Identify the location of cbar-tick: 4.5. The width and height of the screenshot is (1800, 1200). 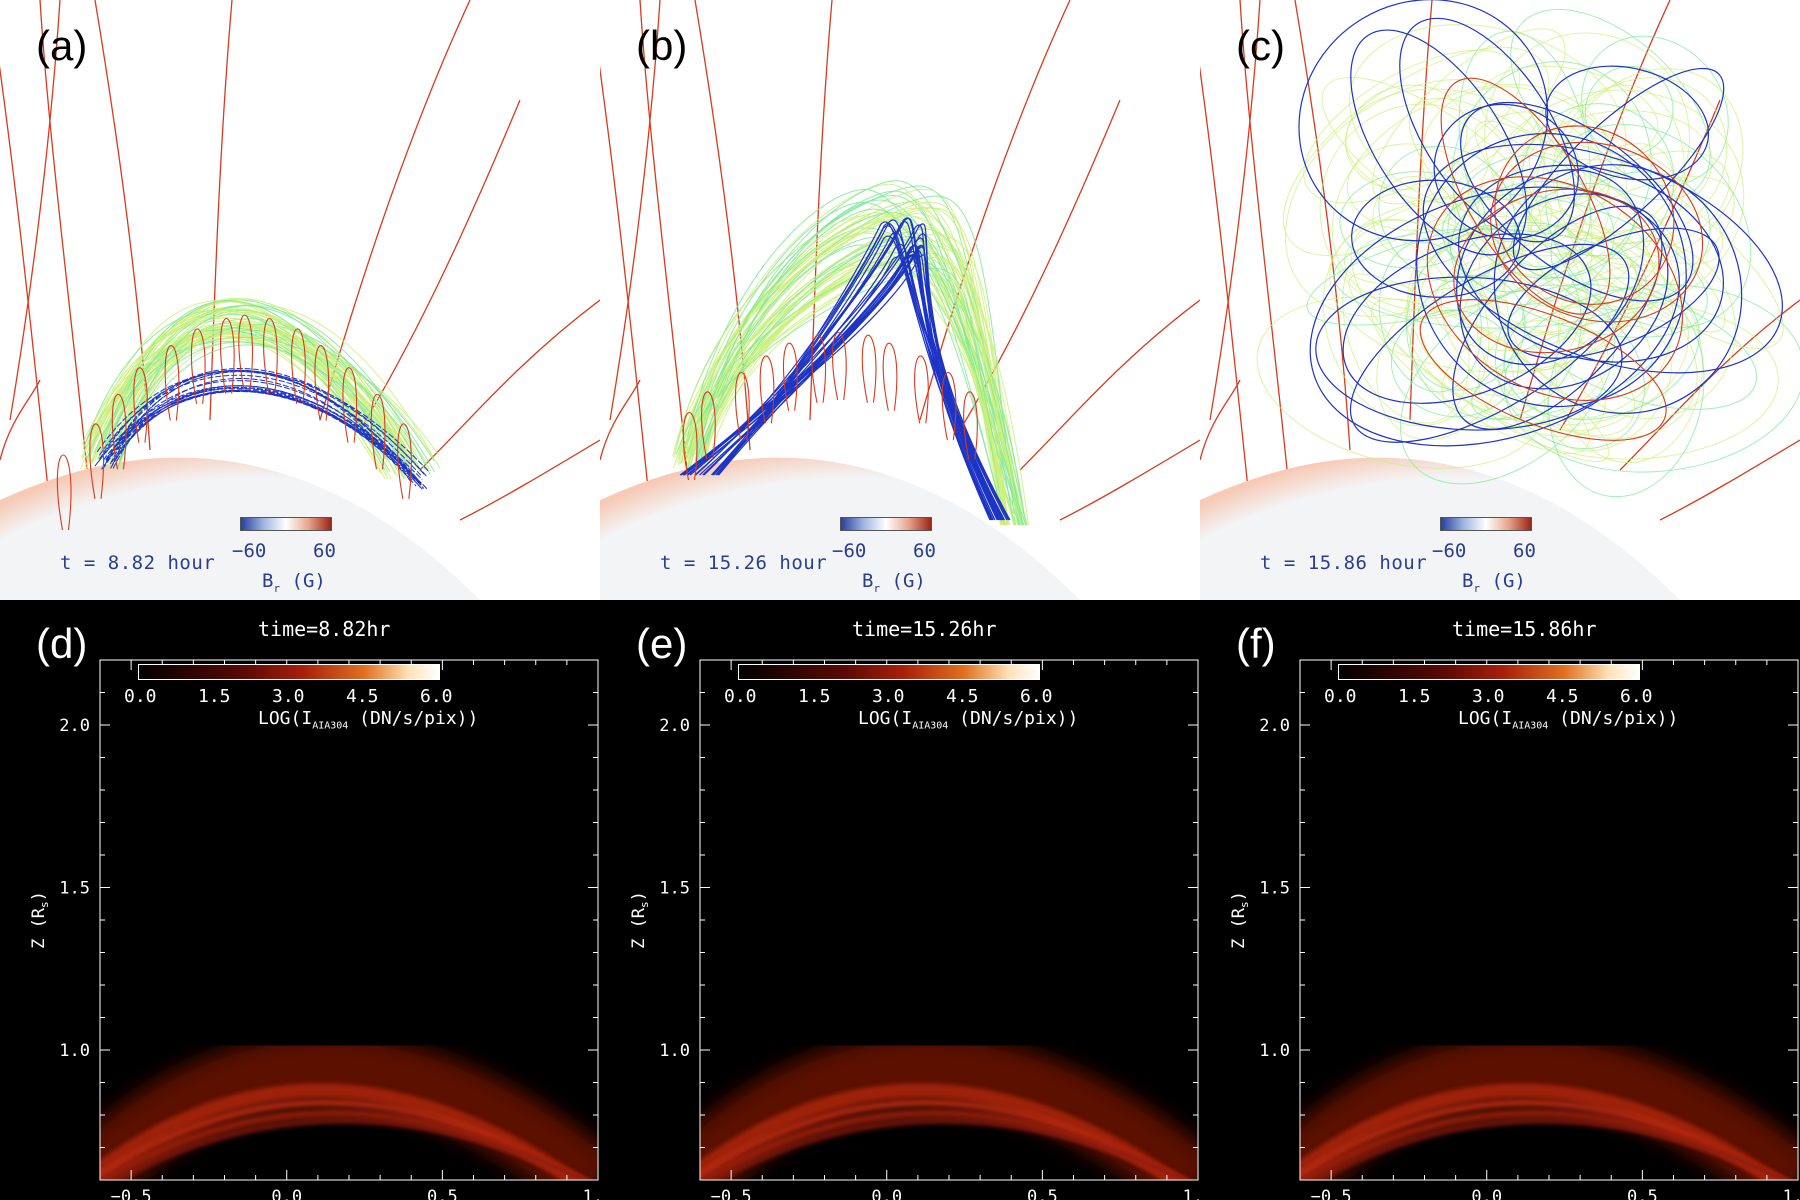
(362, 696).